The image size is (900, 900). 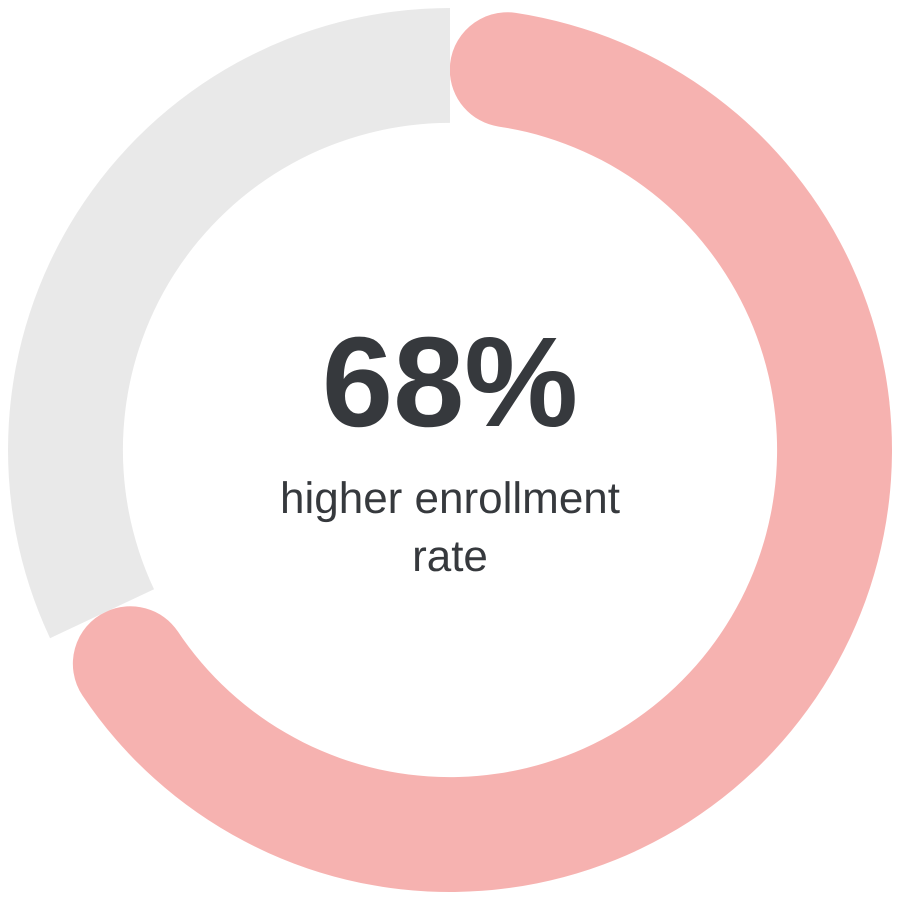 What do you see at coordinates (450, 528) in the screenshot?
I see `text: higher enrollment rate` at bounding box center [450, 528].